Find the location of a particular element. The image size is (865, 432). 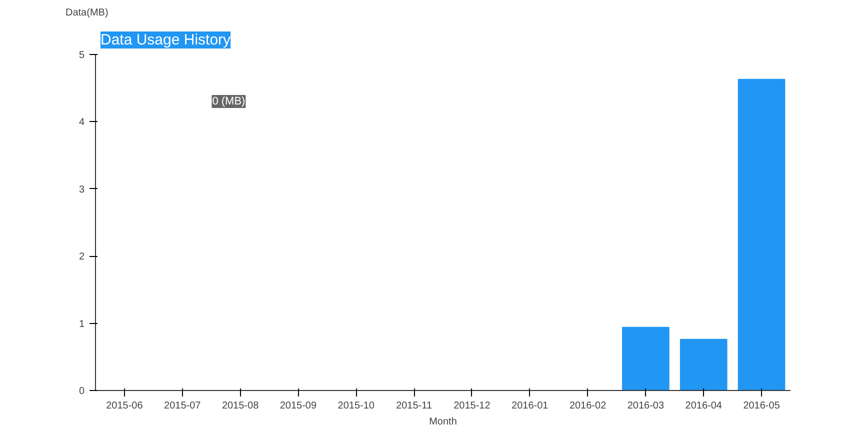

x-tick-label: 2015-08 is located at coordinates (241, 406).